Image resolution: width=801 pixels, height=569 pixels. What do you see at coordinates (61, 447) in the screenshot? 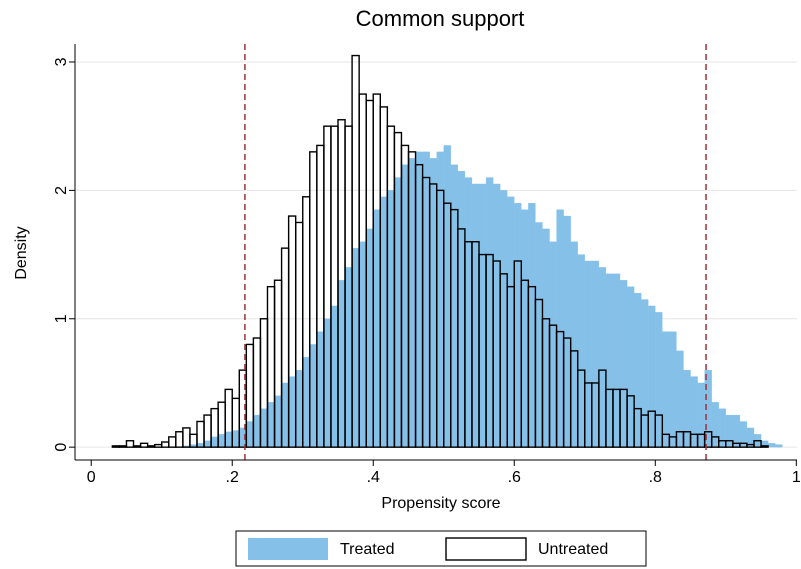
I see `y-tick-label: 0` at bounding box center [61, 447].